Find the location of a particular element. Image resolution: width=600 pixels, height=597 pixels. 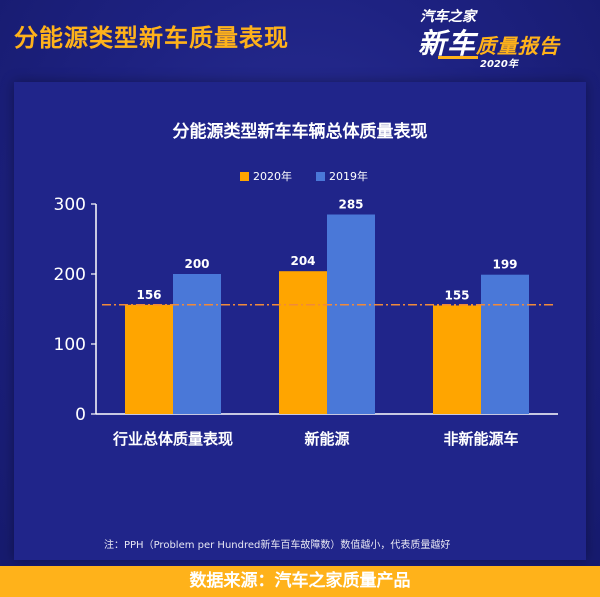

data-source-footer: 数据来源：汽车之家质量产品 is located at coordinates (300, 581).